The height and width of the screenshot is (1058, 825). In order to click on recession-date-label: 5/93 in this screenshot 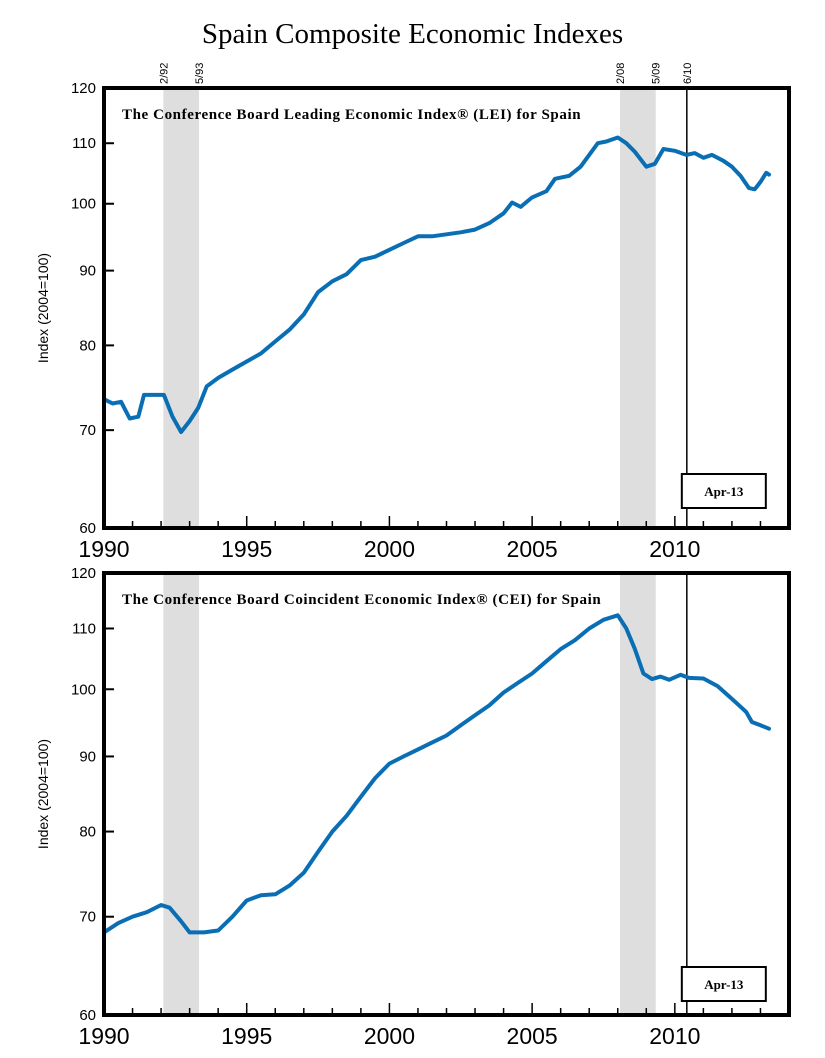, I will do `click(200, 73)`.